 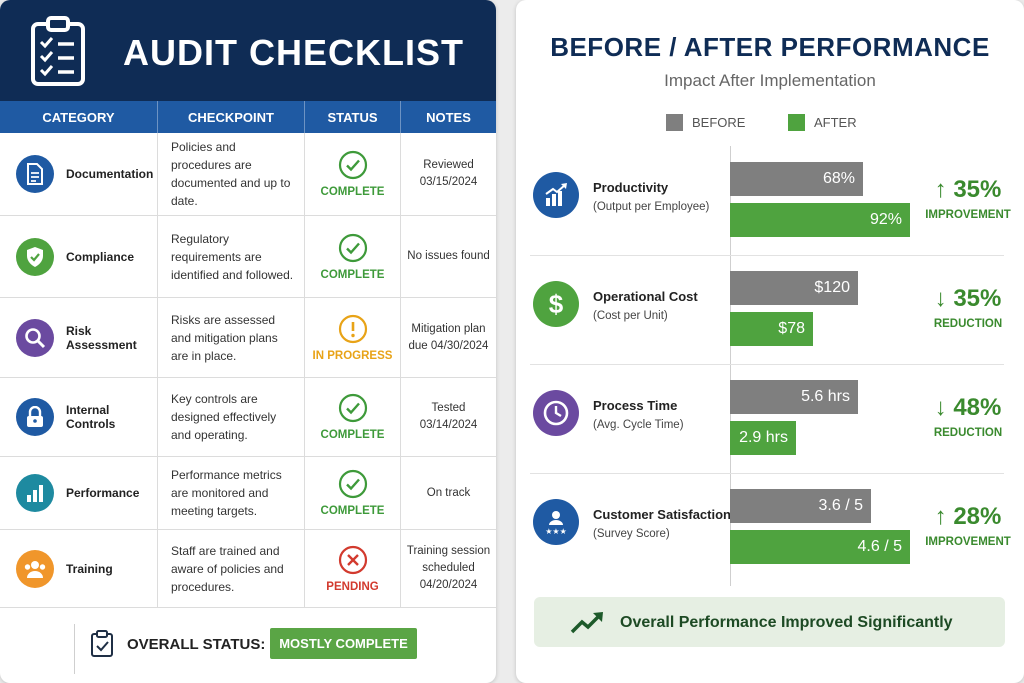 What do you see at coordinates (771, 329) in the screenshot?
I see `bar-after: $78` at bounding box center [771, 329].